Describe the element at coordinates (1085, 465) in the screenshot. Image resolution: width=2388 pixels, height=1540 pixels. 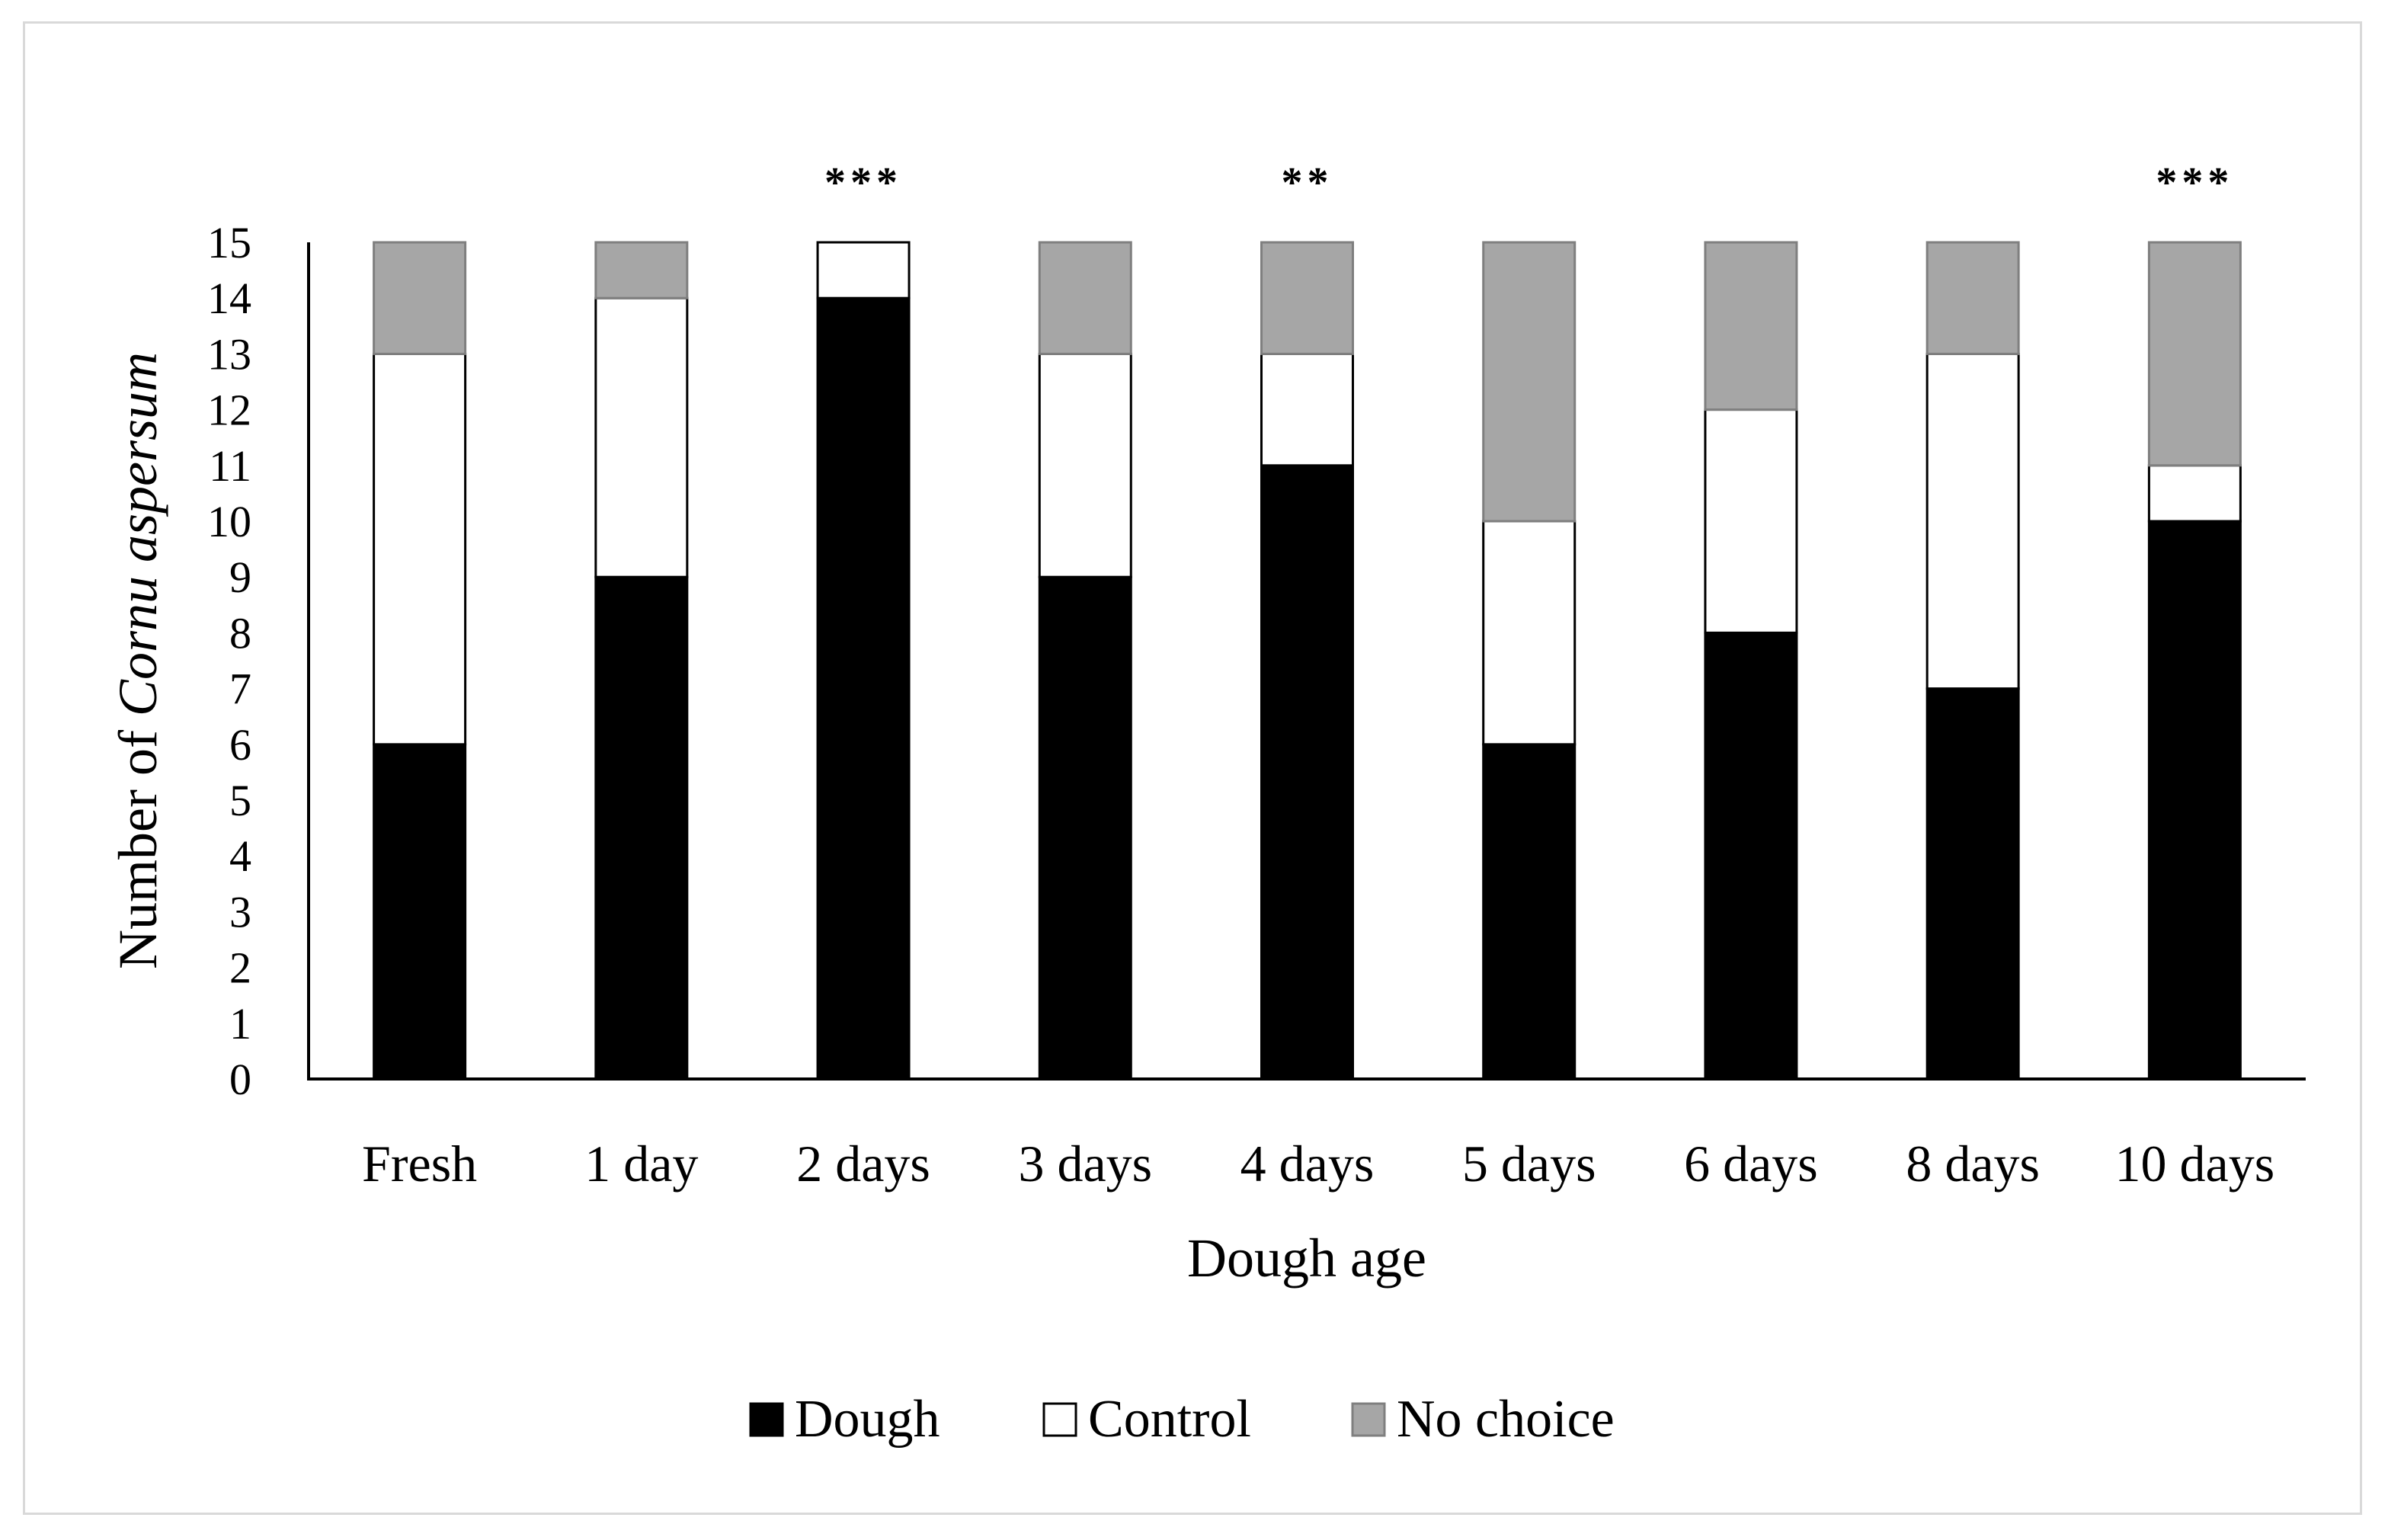
I see `bar-control-3-days` at that location.